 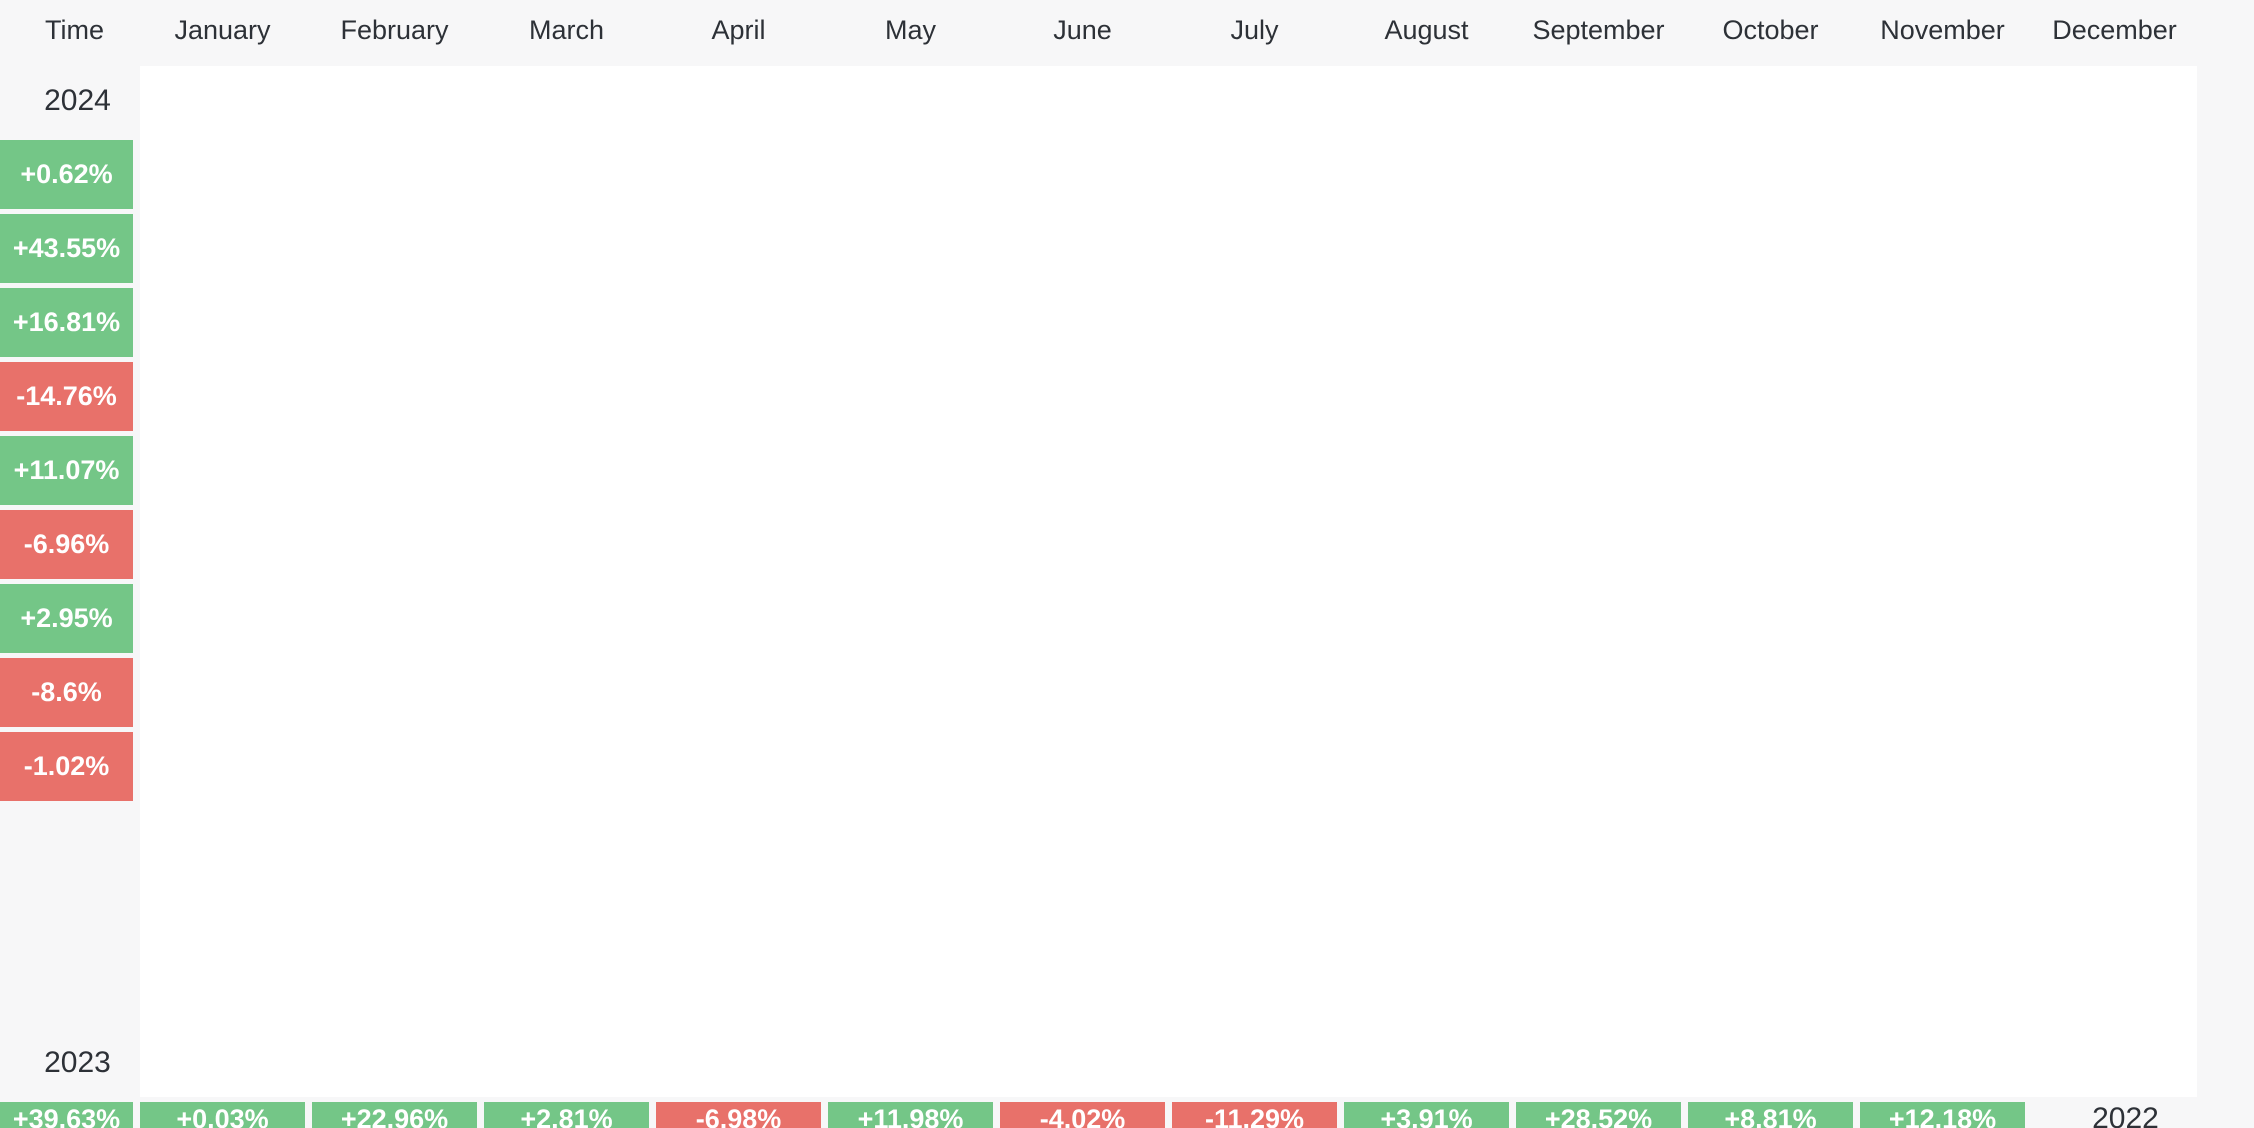 What do you see at coordinates (566, 1115) in the screenshot?
I see `return-cell: +2.81%` at bounding box center [566, 1115].